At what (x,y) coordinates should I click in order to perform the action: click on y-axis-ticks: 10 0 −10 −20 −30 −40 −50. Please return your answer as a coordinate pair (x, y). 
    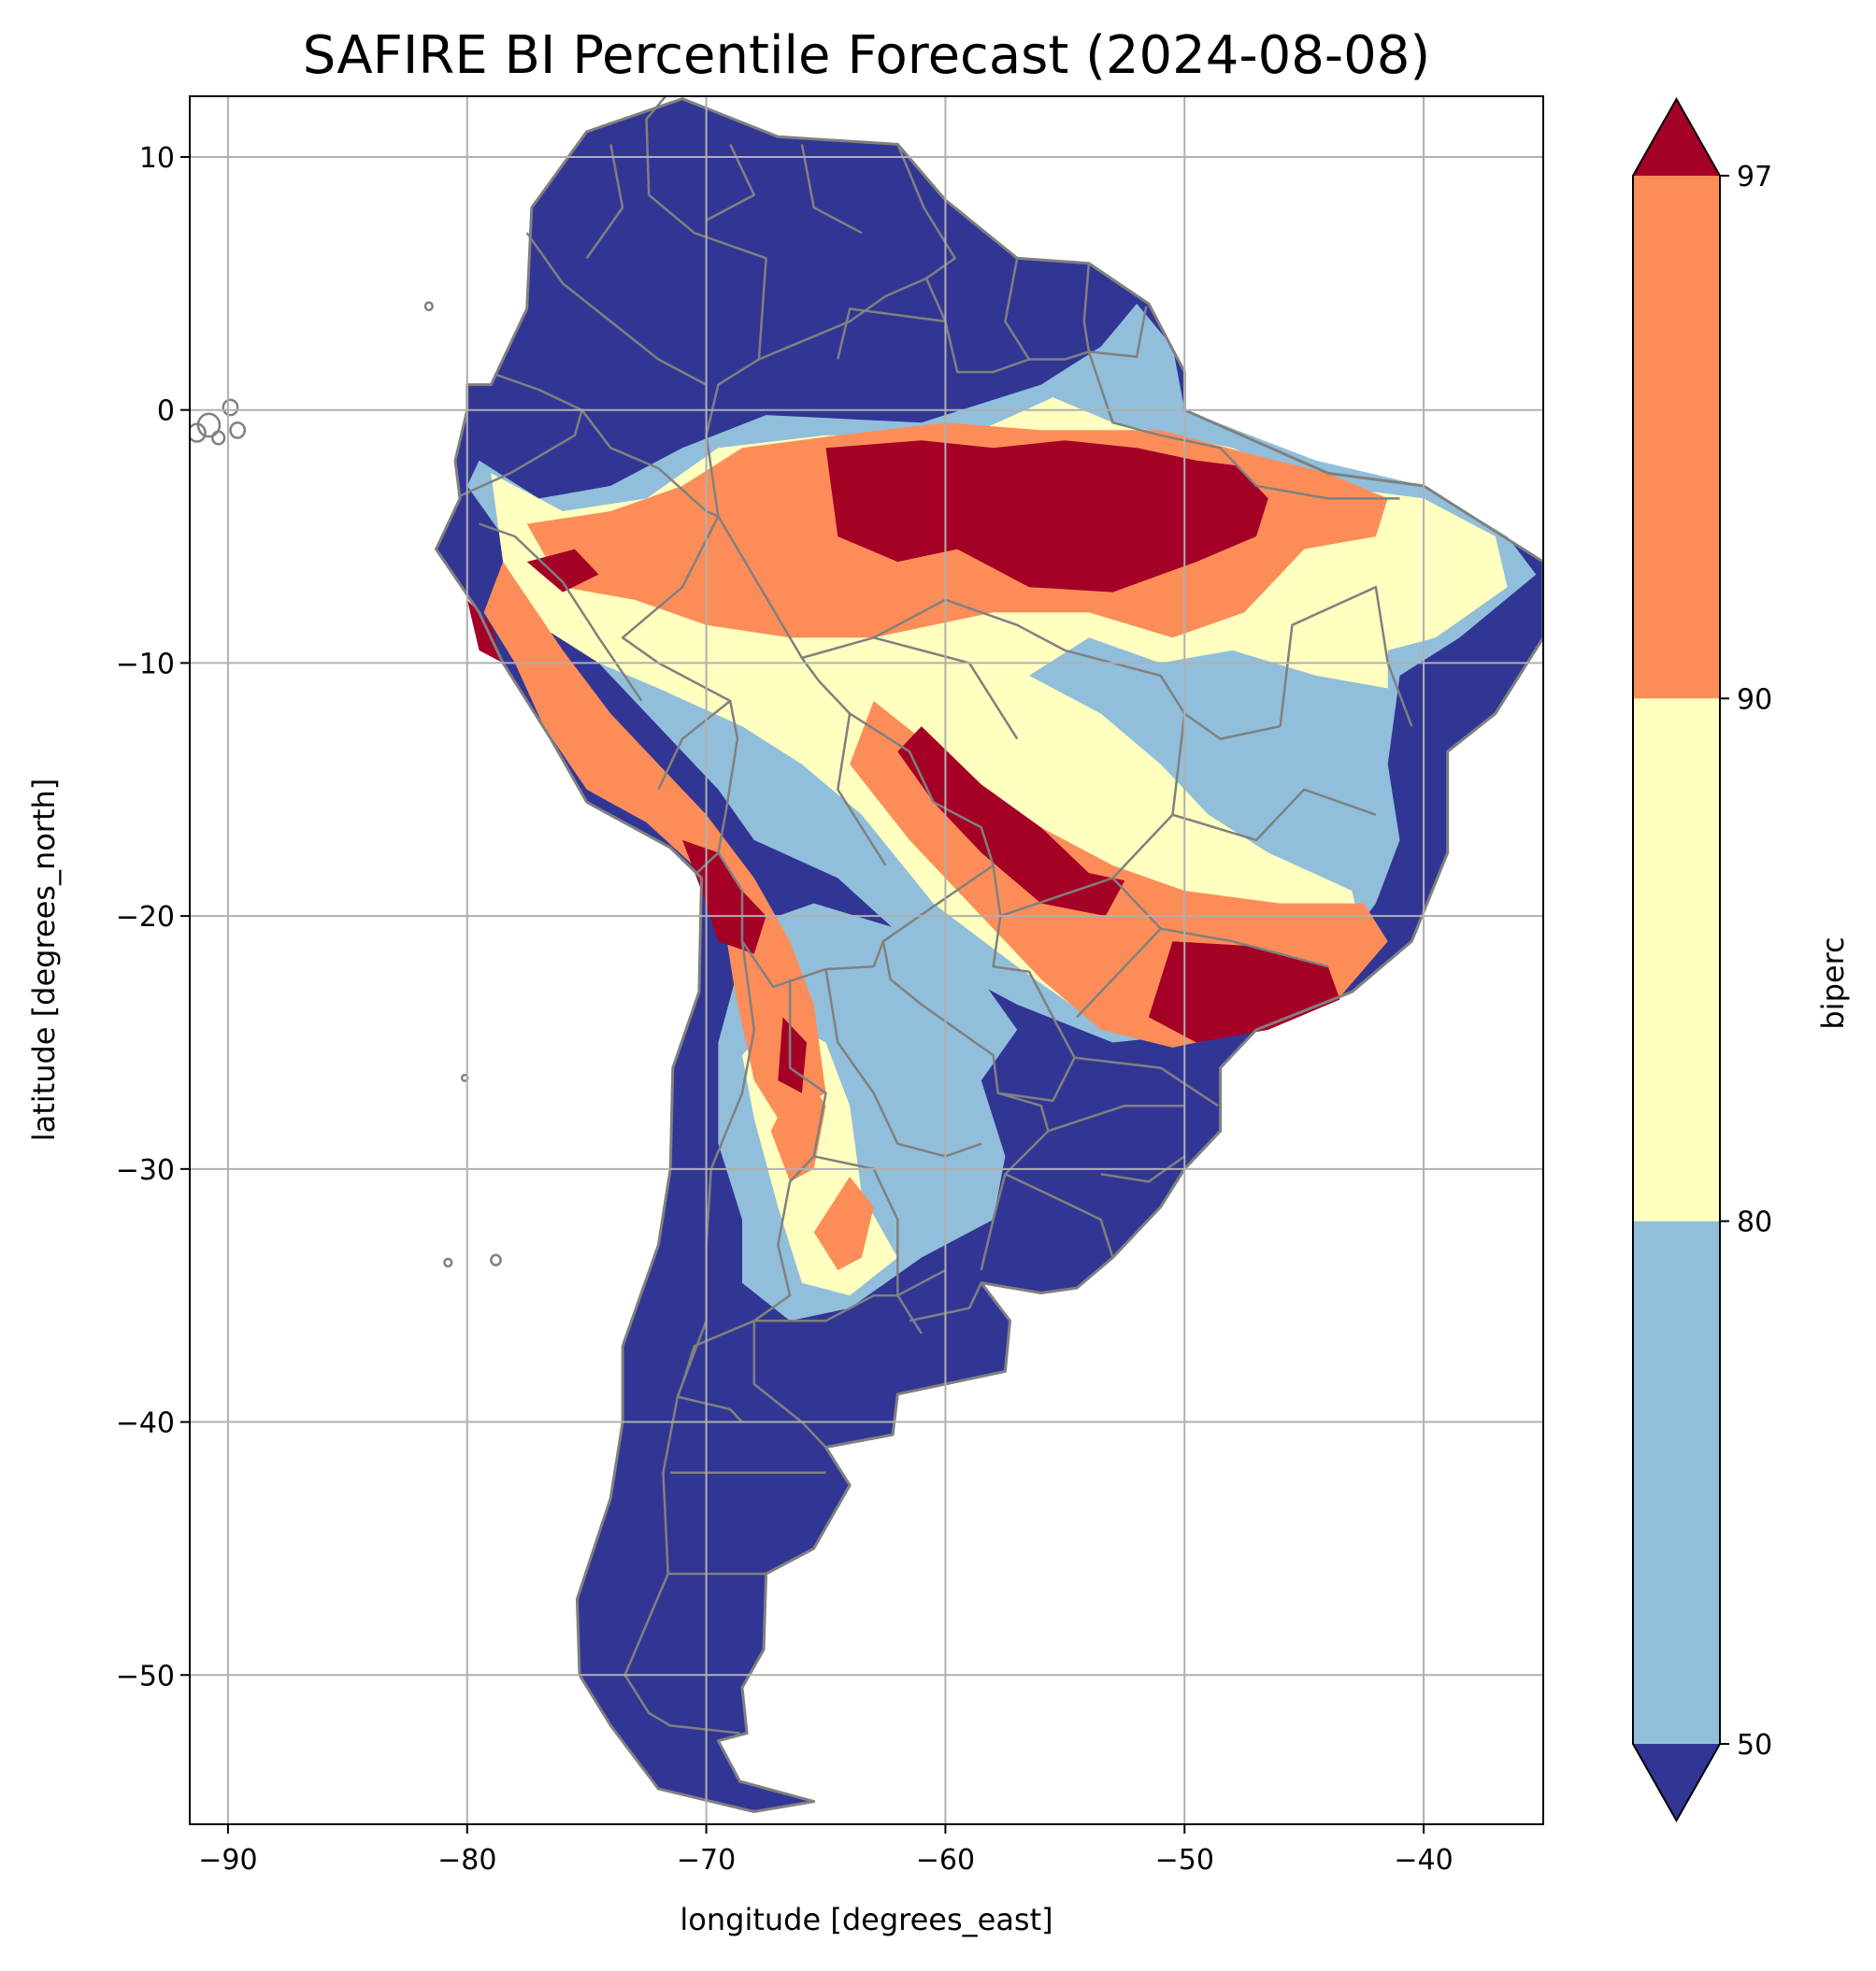
    Looking at the image, I should click on (153, 917).